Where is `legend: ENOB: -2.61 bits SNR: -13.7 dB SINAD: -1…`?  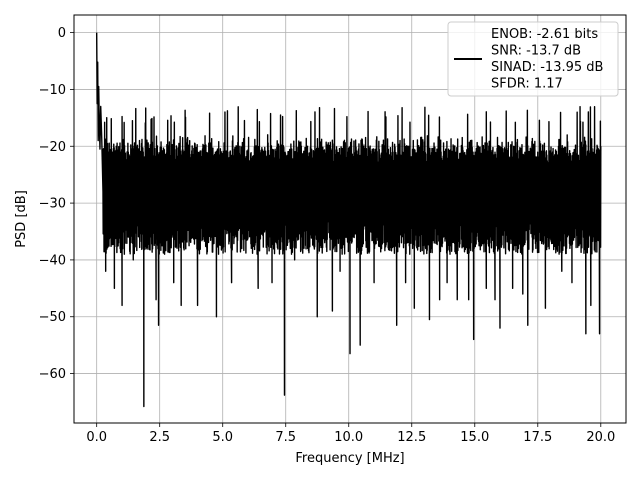
legend: ENOB: -2.61 bits SNR: -13.7 dB SINAD: -1… is located at coordinates (533, 59).